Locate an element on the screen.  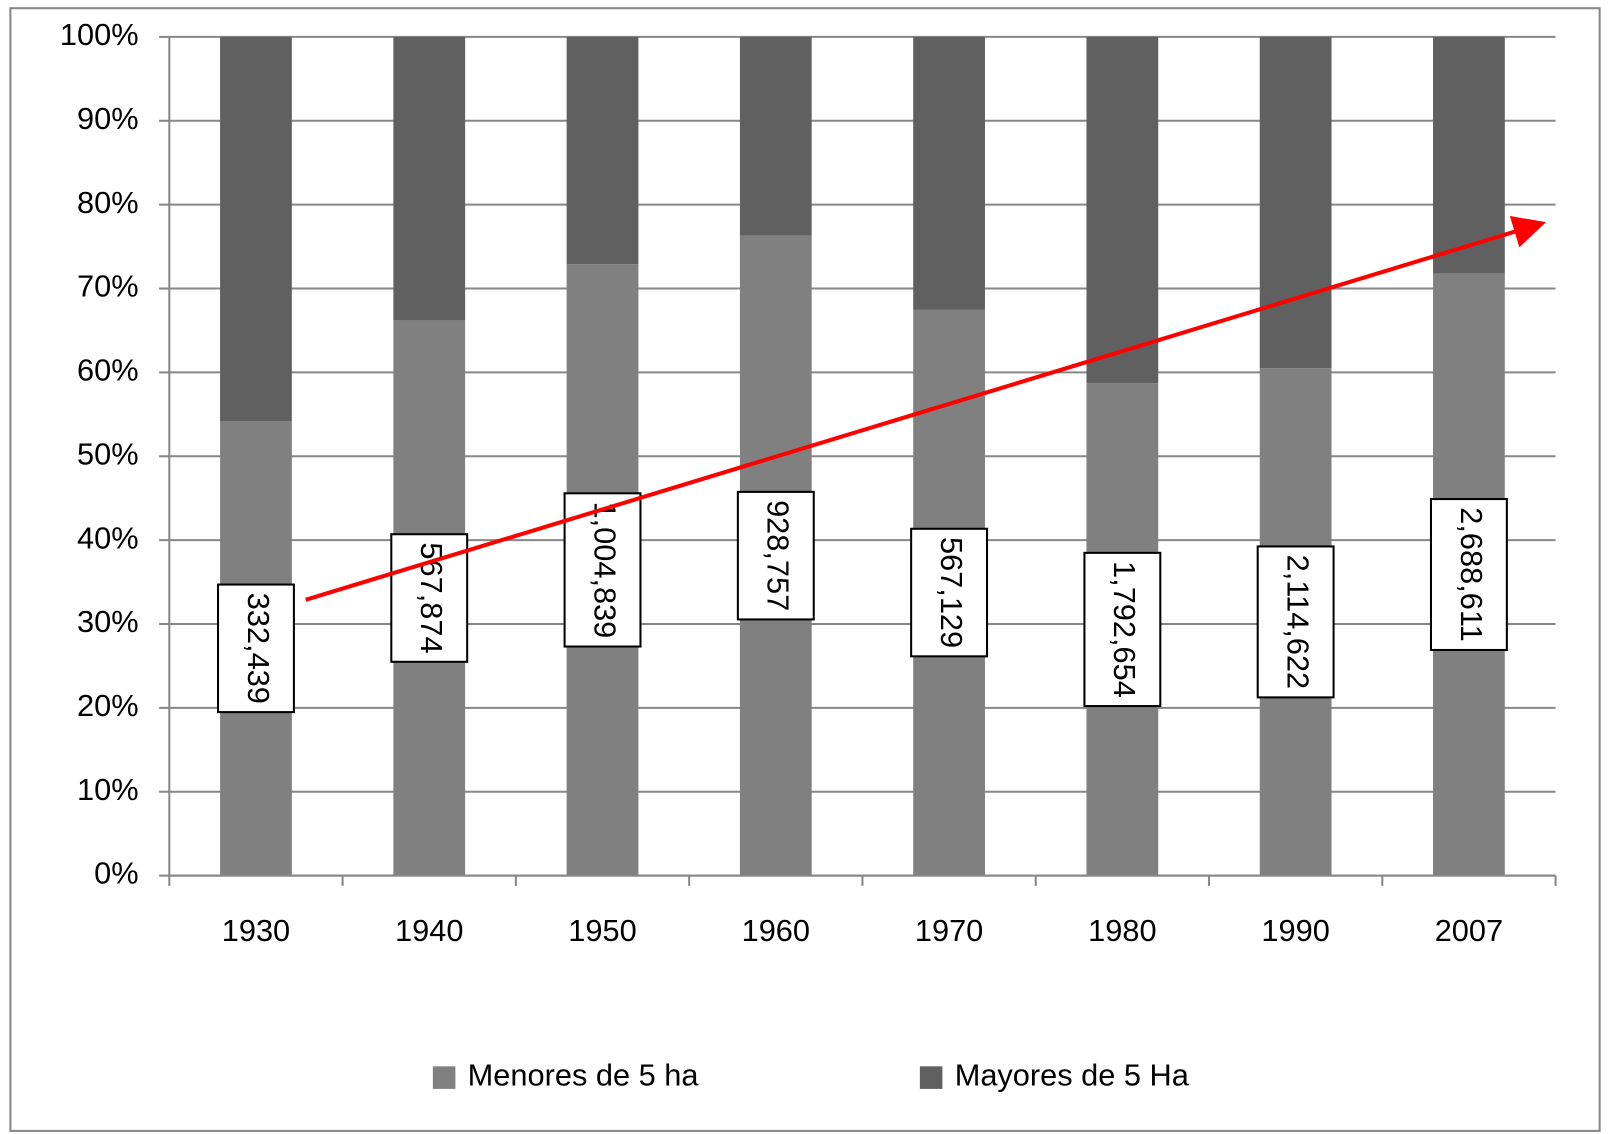
y-tick-label: 70% is located at coordinates (108, 286).